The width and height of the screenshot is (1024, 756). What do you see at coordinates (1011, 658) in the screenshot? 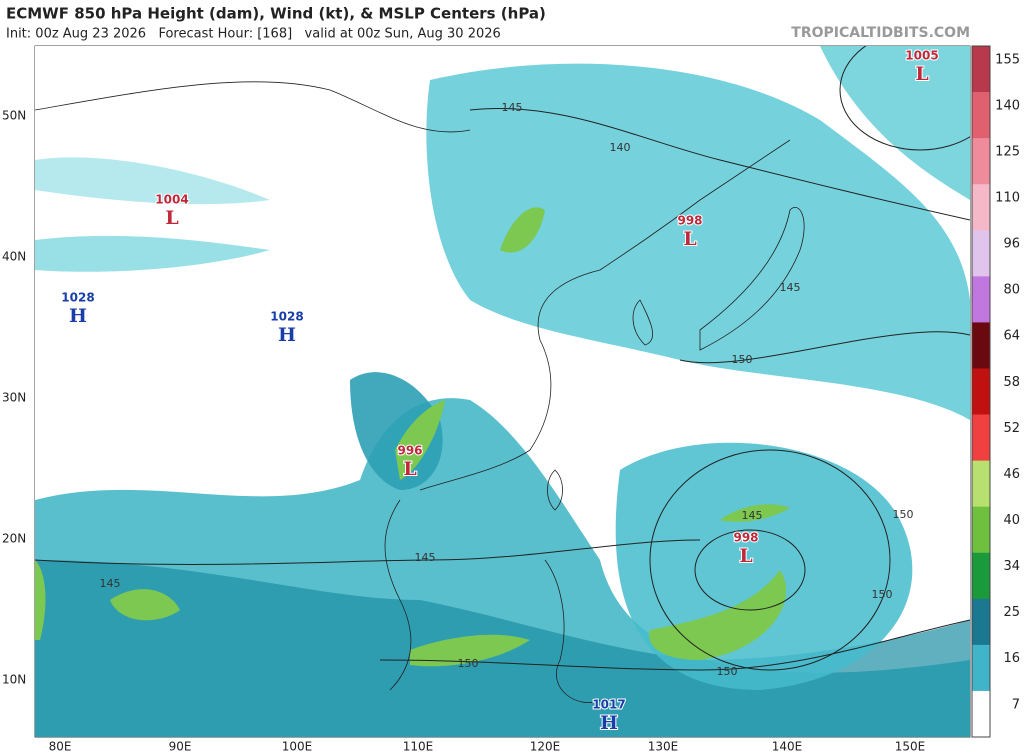
I see `colorbar-label: 16` at bounding box center [1011, 658].